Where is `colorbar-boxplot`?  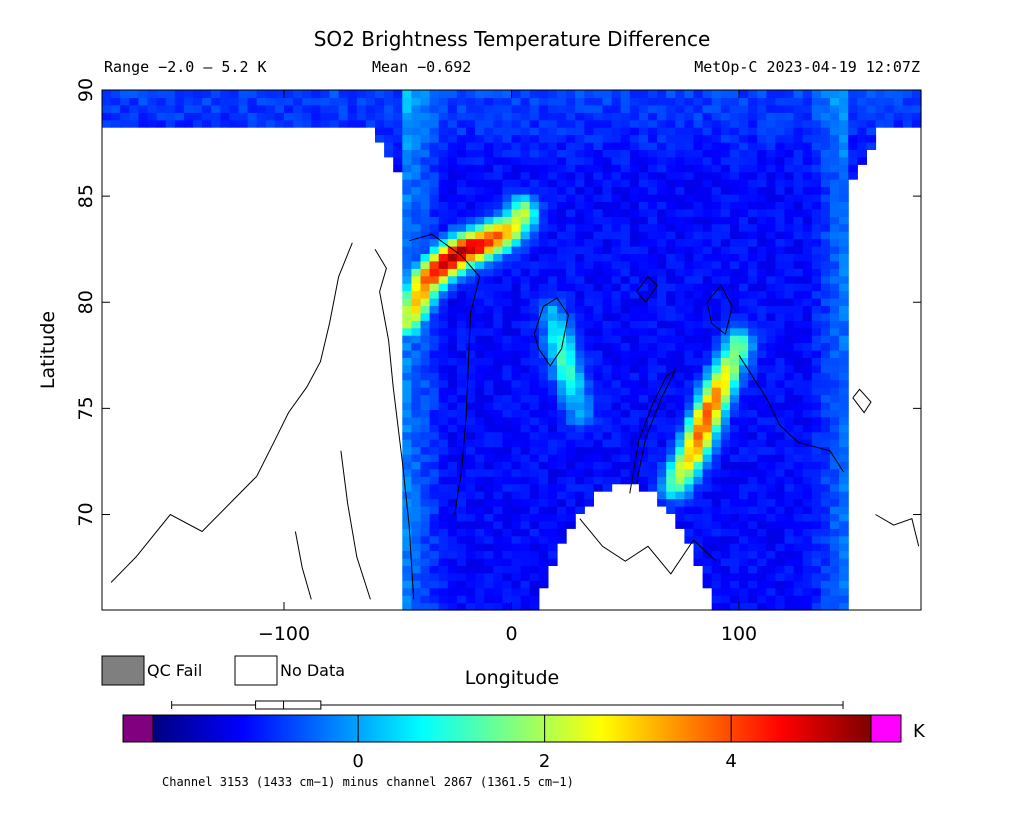 colorbar-boxplot is located at coordinates (507, 705).